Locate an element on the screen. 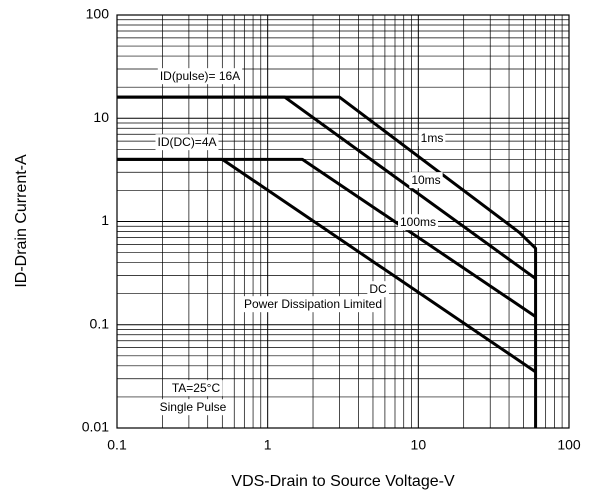  y-tick-label: 0.01 is located at coordinates (95, 427).